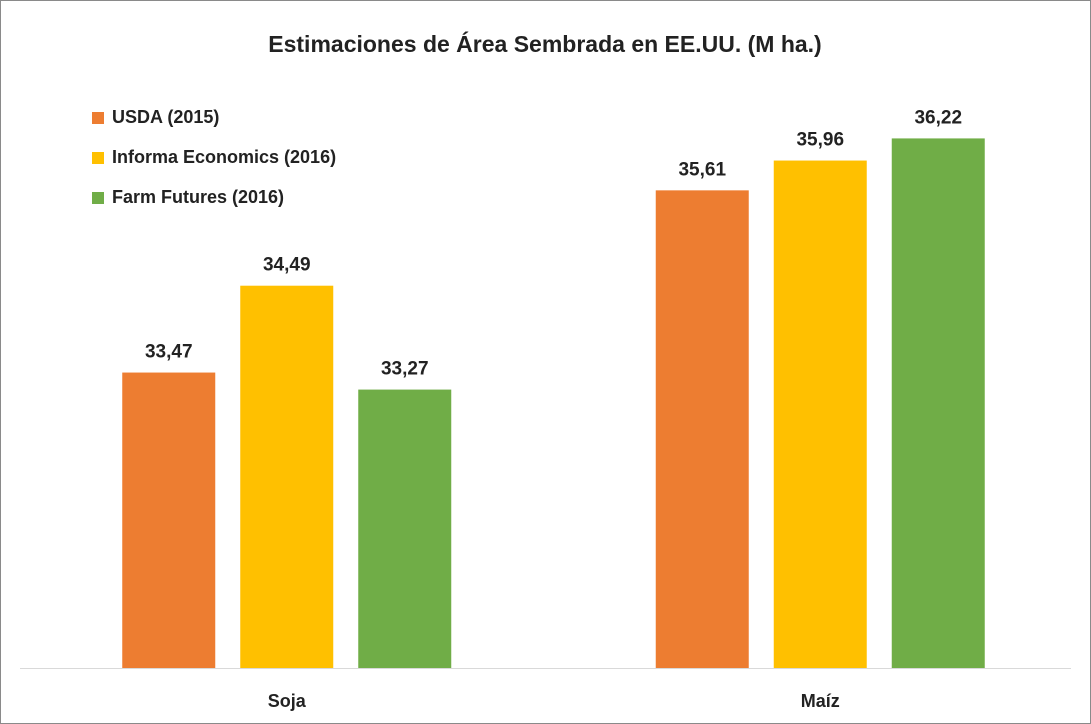  Describe the element at coordinates (169, 352) in the screenshot. I see `value-label: 33,47` at that location.